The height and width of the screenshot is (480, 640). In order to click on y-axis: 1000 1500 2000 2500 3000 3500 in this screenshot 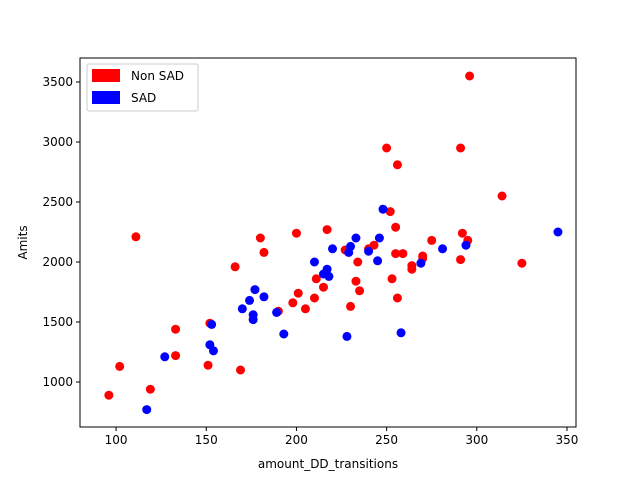, I will do `click(61, 232)`.